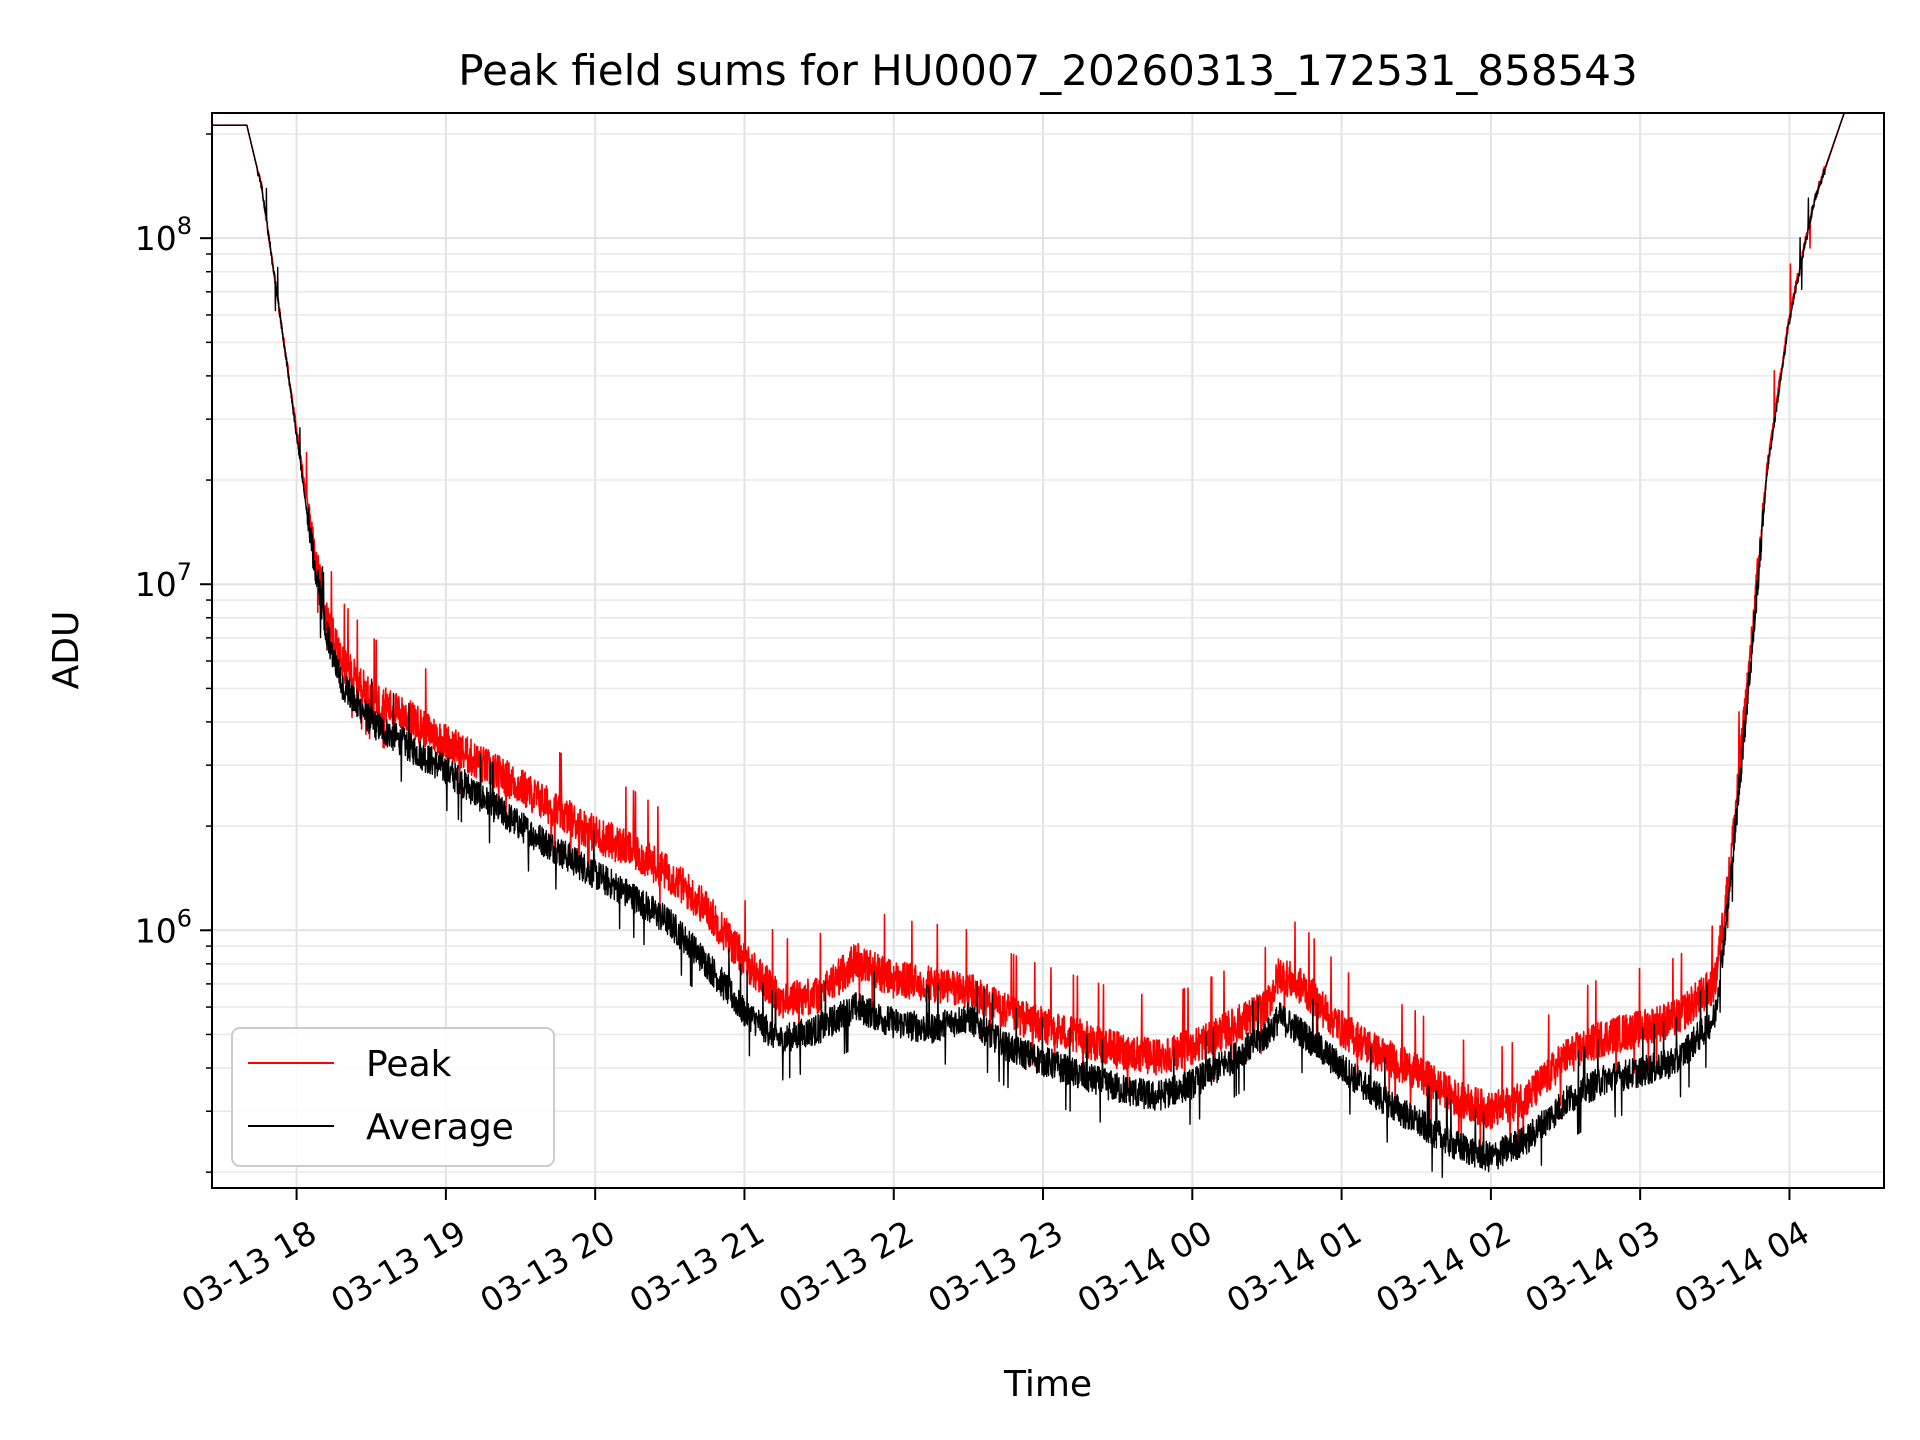 Image resolution: width=1920 pixels, height=1440 pixels. Describe the element at coordinates (1047, 1384) in the screenshot. I see `x-axis-label: Time` at that location.